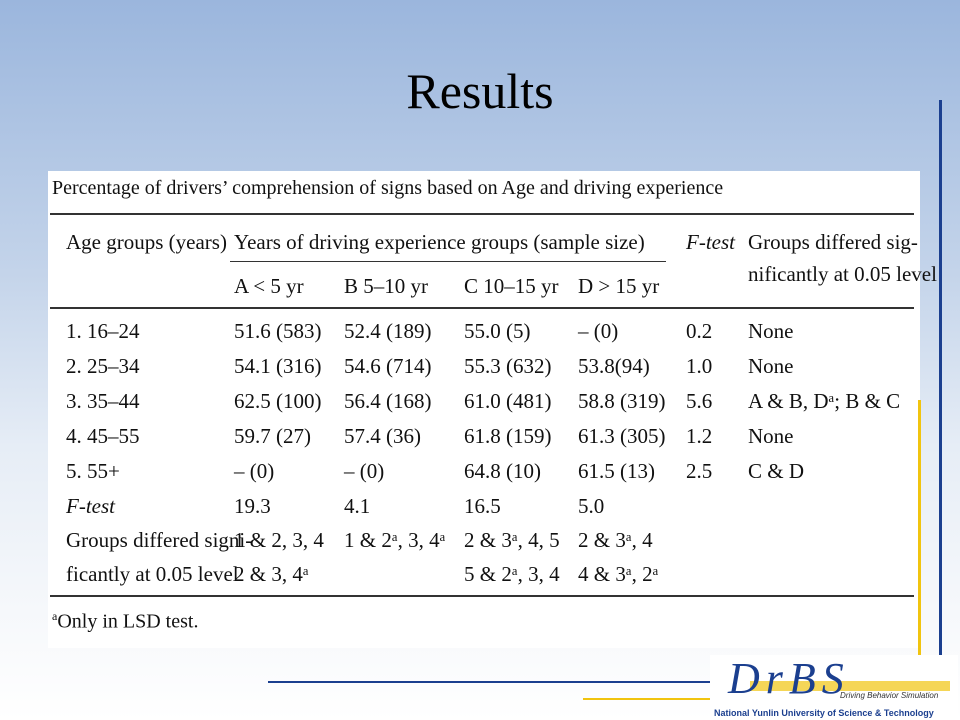 The image size is (960, 720). Describe the element at coordinates (789, 678) in the screenshot. I see `logo-text: DrBS` at that location.